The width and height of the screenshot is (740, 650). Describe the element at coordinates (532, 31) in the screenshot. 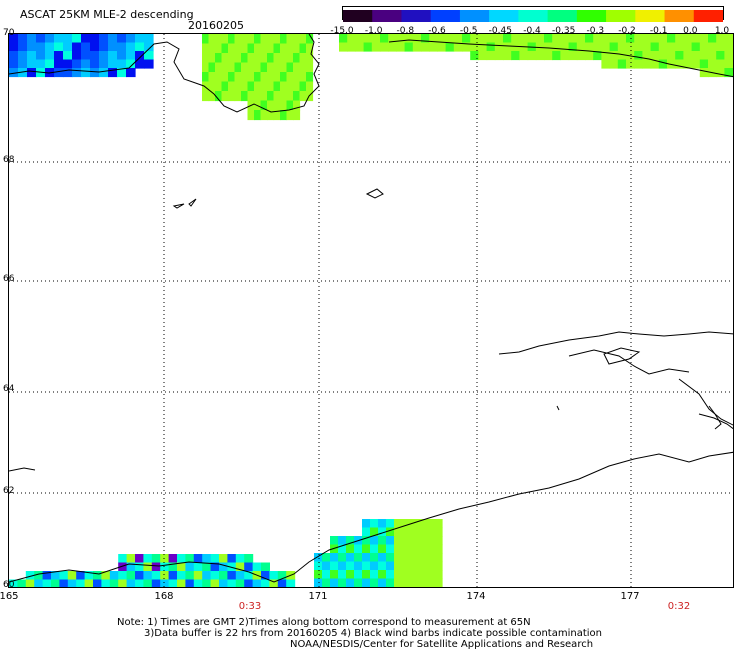

I see `colorbar-label: -0.4` at that location.